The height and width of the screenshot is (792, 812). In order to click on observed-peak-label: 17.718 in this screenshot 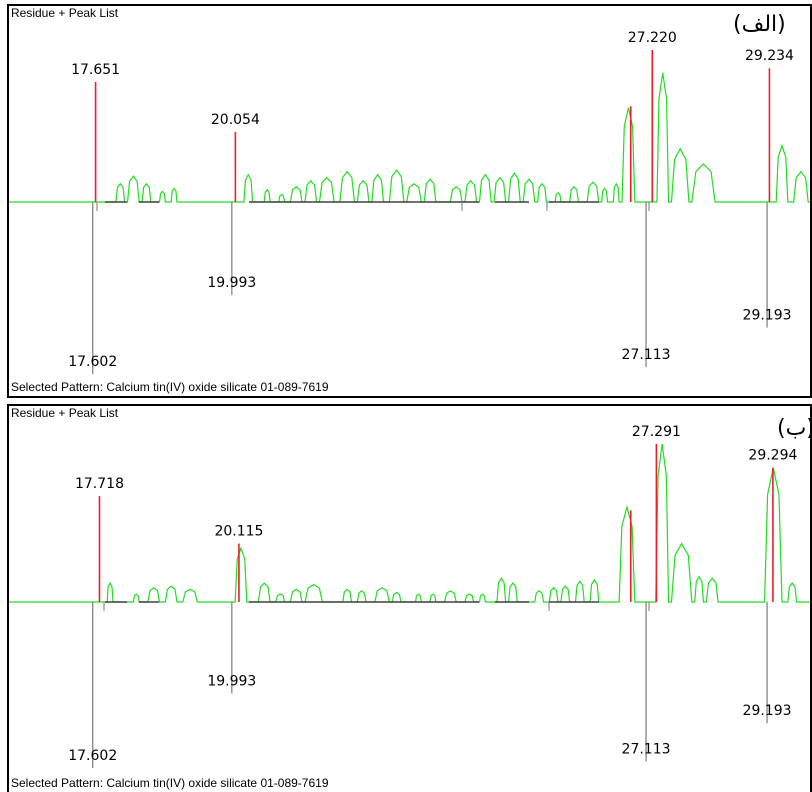, I will do `click(99, 484)`.